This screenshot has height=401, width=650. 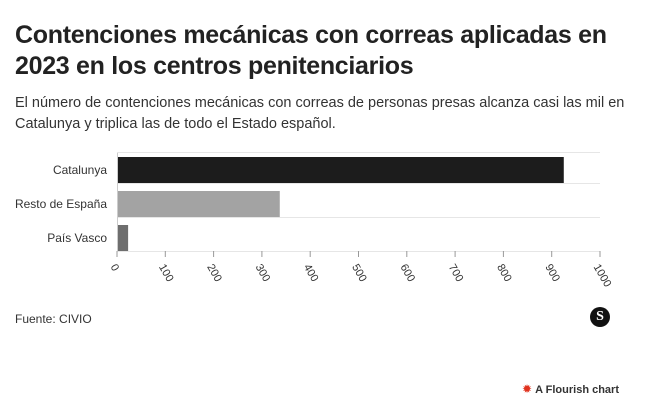 What do you see at coordinates (408, 273) in the screenshot?
I see `x-tick-label: 600` at bounding box center [408, 273].